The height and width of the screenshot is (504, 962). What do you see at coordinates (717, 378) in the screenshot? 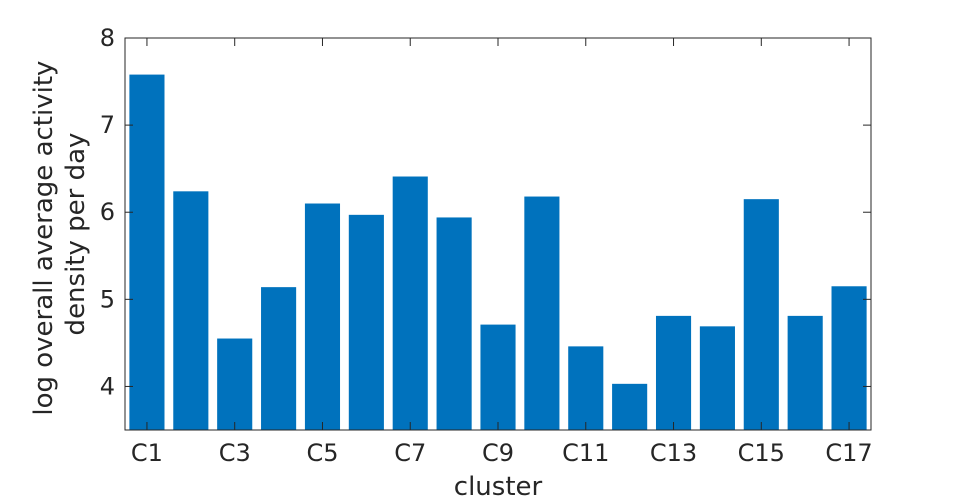
I see `bar-c14` at bounding box center [717, 378].